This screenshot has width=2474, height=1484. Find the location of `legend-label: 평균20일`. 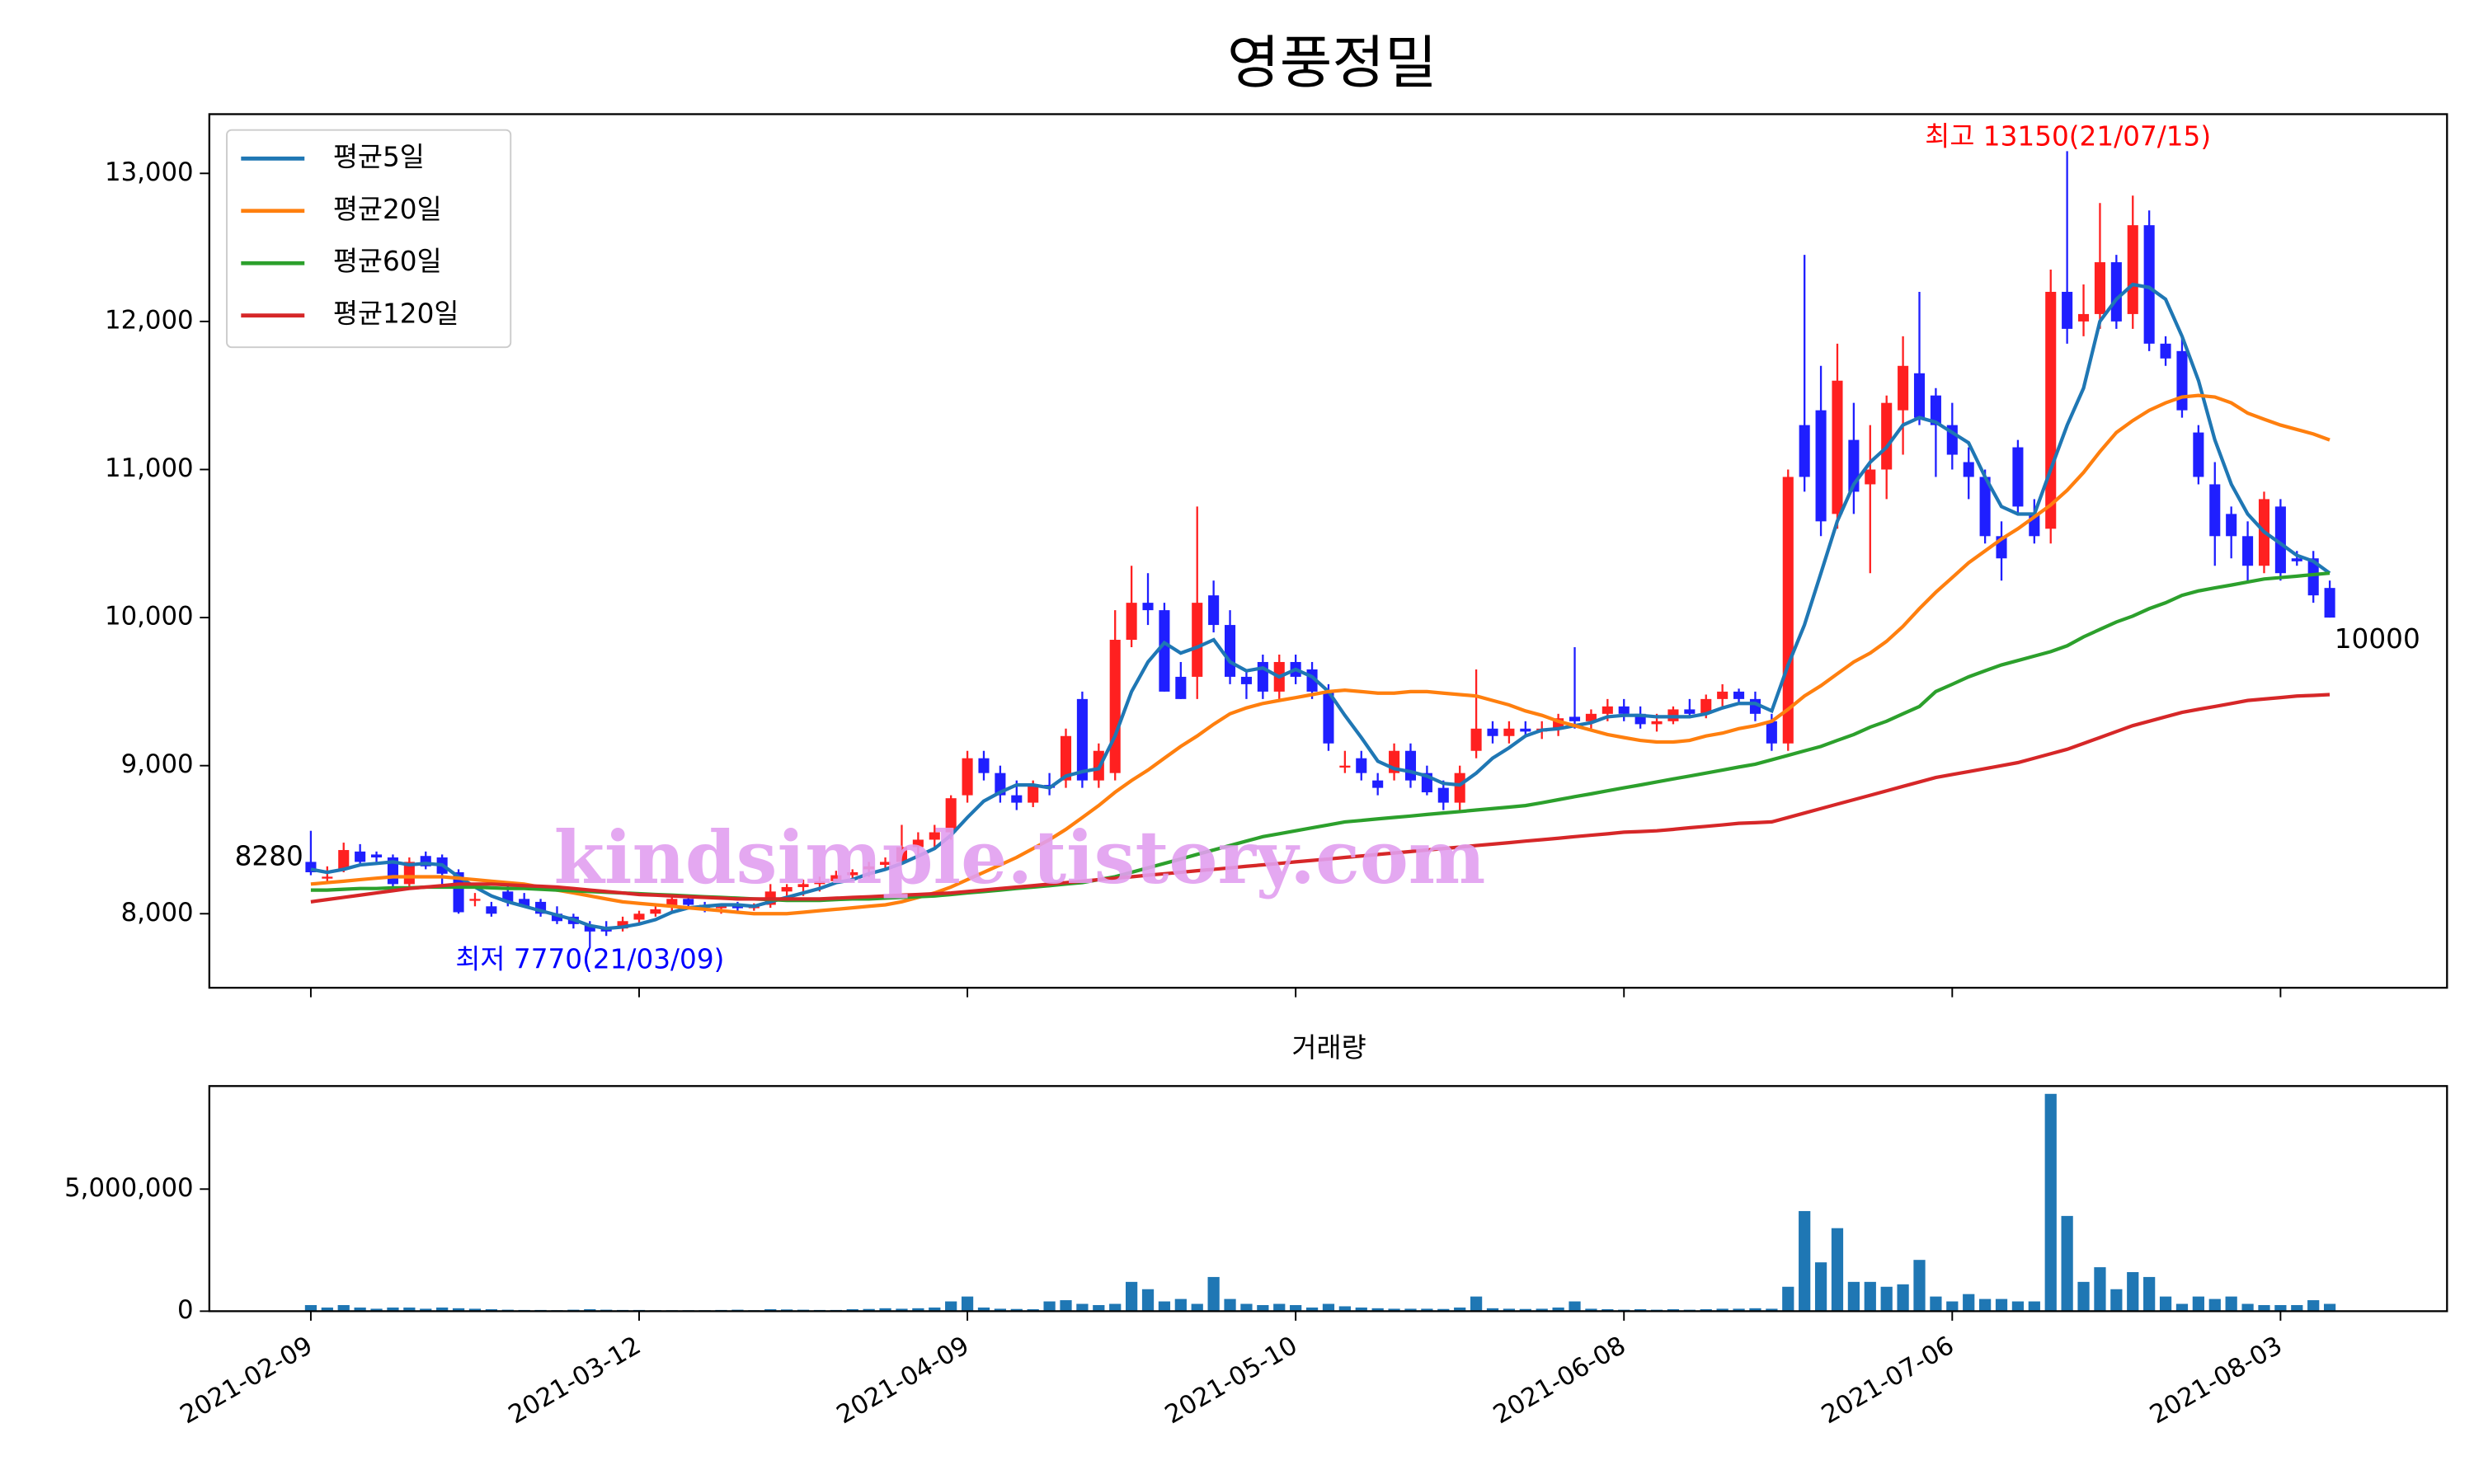

legend-label: 평균20일 is located at coordinates (387, 209).